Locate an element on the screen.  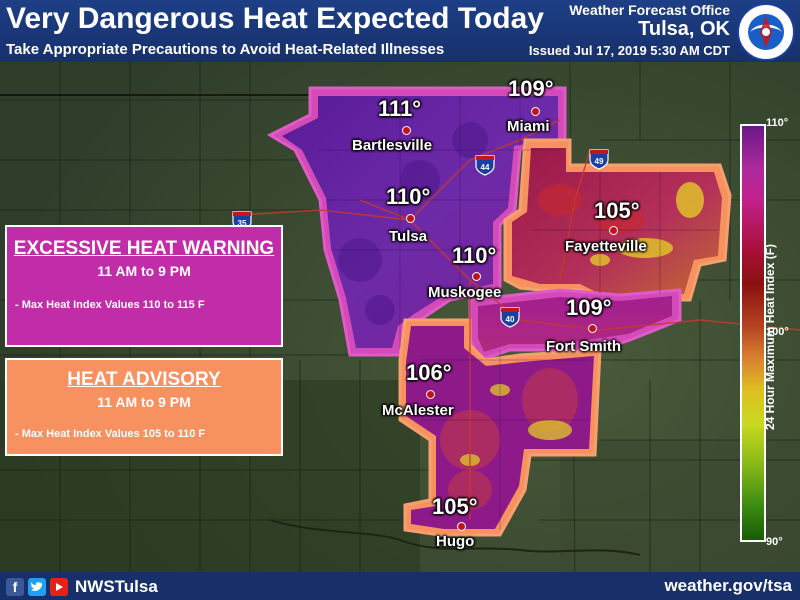
nws-logo-icon is located at coordinates (766, 32).